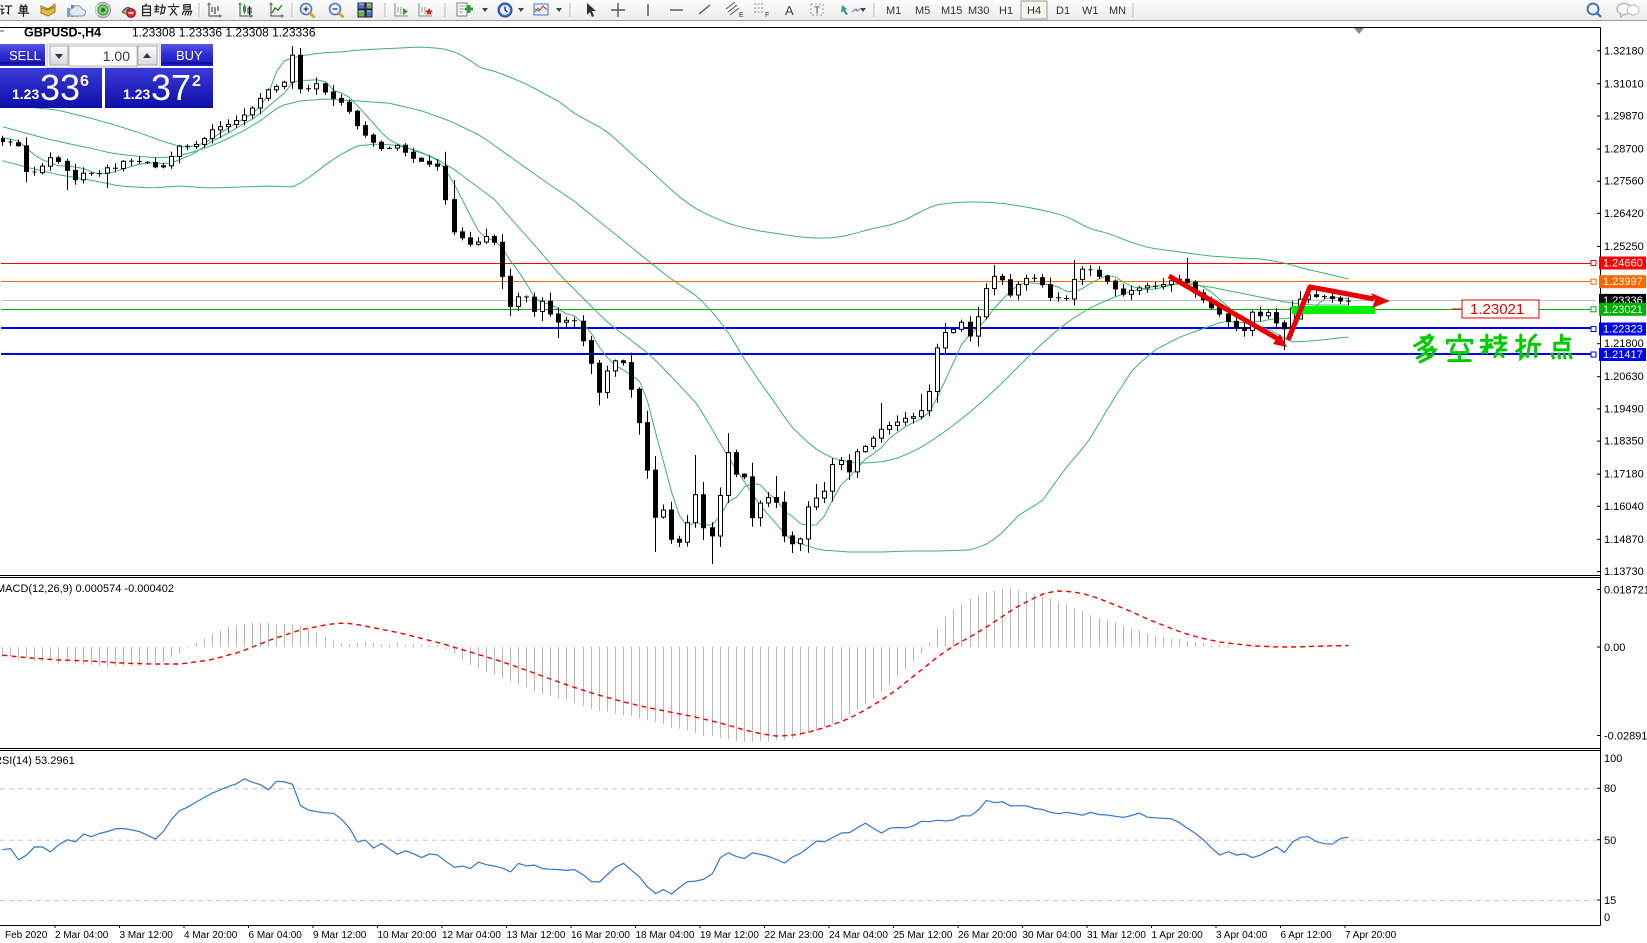 The width and height of the screenshot is (1647, 943). I want to click on svg-text: 1.21800, so click(1624, 344).